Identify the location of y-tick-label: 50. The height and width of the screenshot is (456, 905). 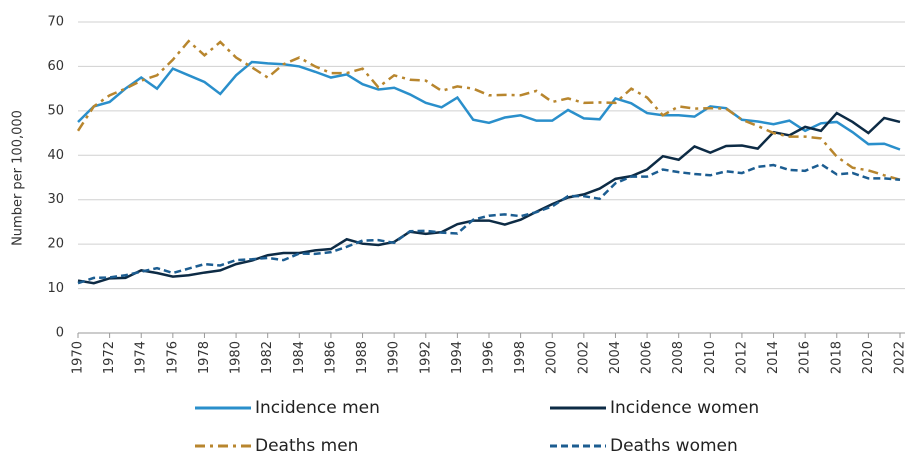
(55, 110).